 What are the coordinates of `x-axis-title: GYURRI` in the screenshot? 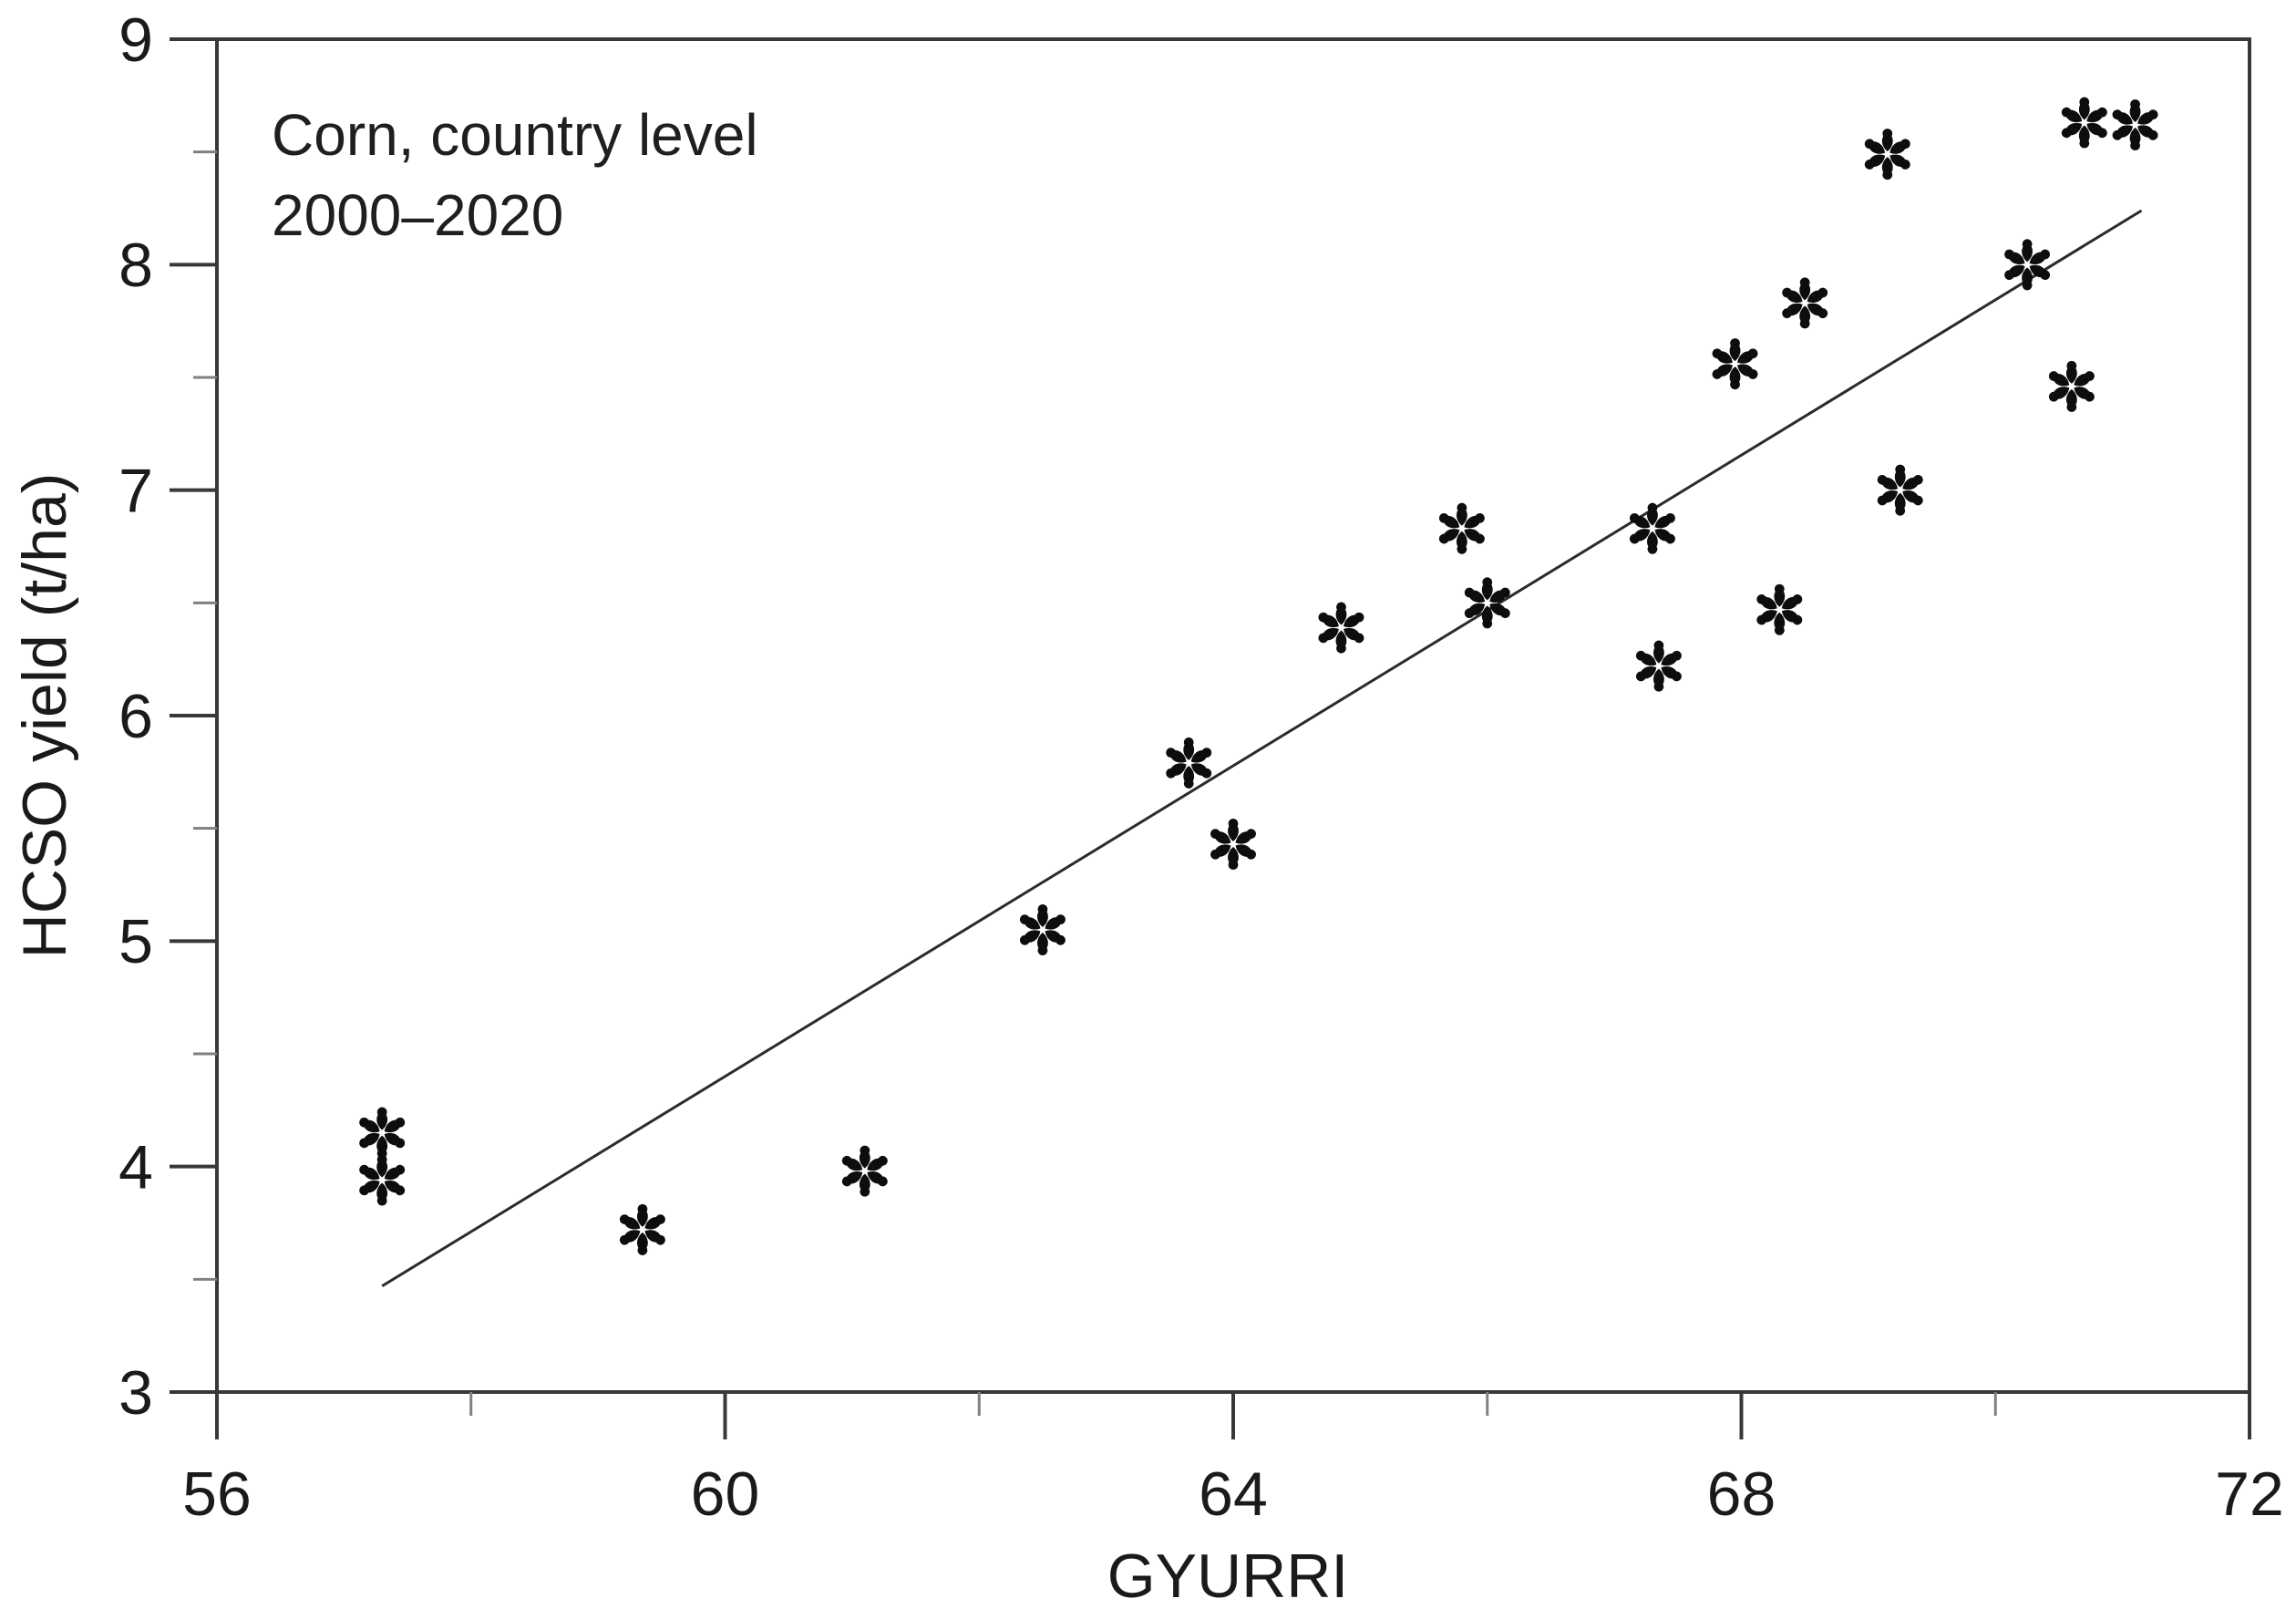 It's located at (1227, 1576).